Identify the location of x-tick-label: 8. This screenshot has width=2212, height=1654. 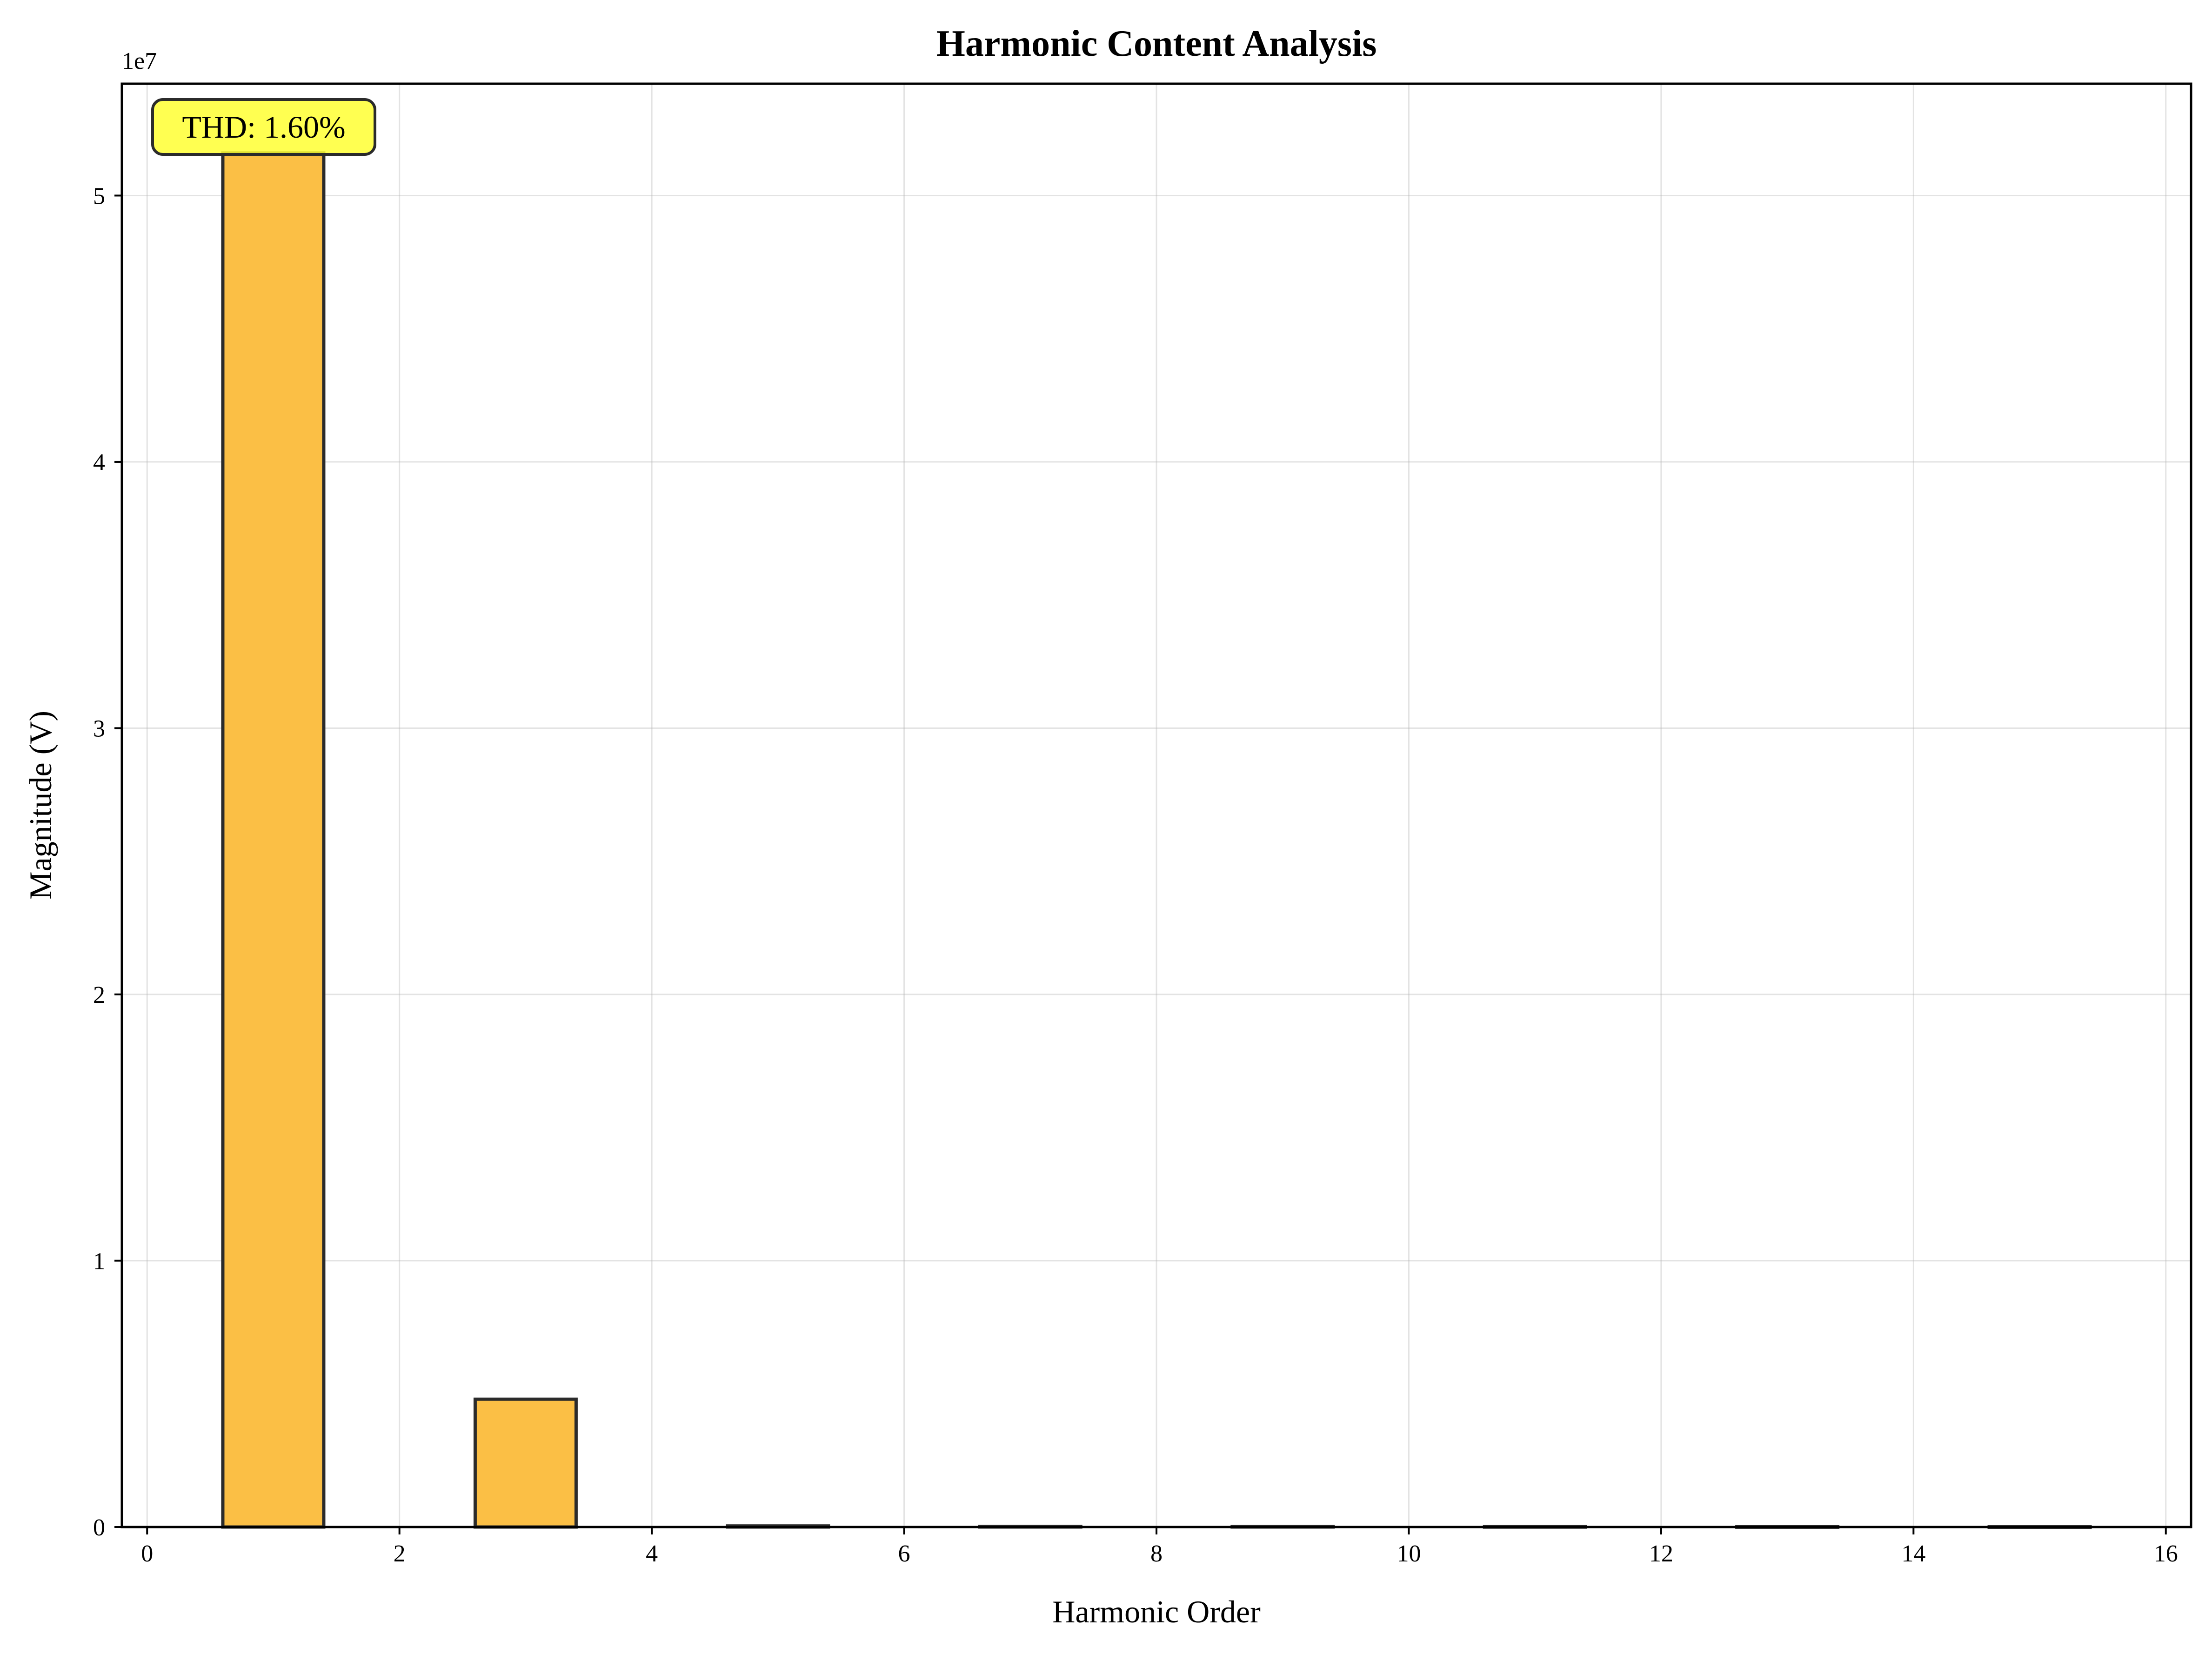
(1156, 1554).